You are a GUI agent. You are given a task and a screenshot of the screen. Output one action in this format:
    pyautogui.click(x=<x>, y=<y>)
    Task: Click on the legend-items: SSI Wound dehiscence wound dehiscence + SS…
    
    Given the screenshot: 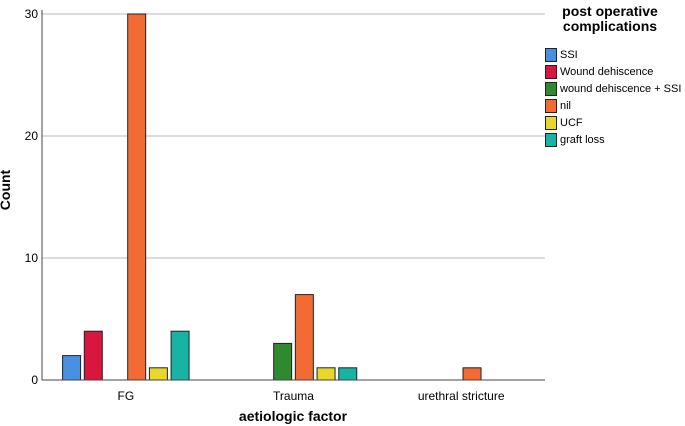 What is the action you would take?
    pyautogui.click(x=615, y=97)
    